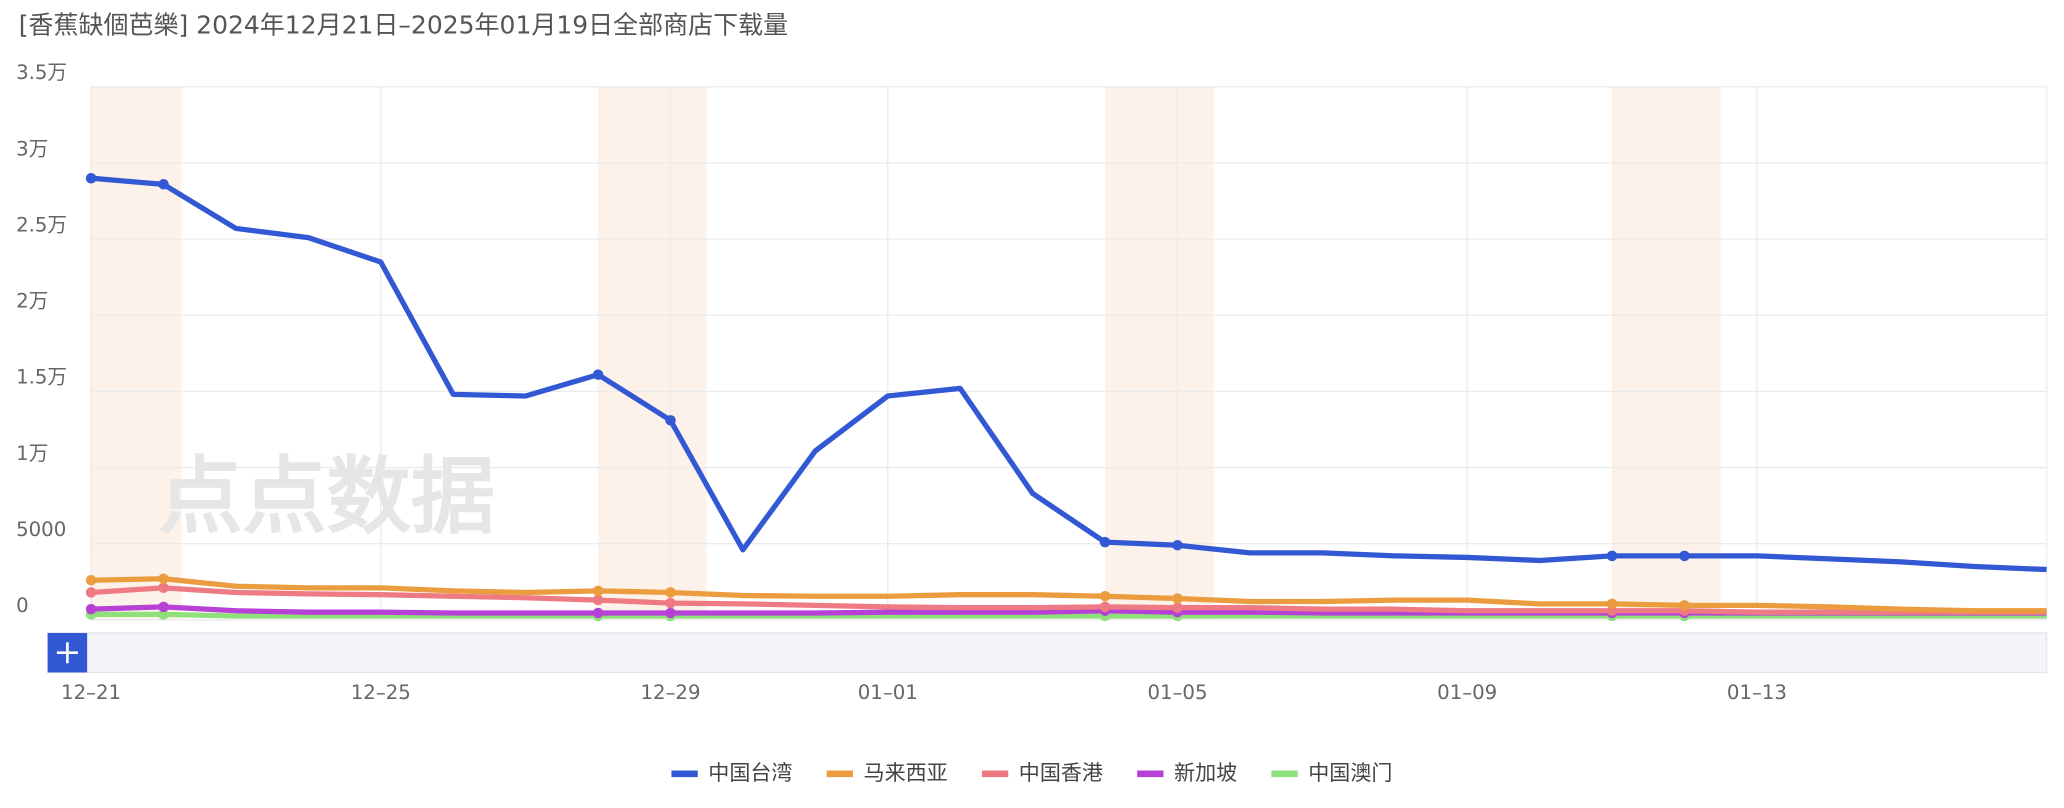 The width and height of the screenshot is (2064, 808). Describe the element at coordinates (1177, 692) in the screenshot. I see `x-tick-label: 01–05` at that location.